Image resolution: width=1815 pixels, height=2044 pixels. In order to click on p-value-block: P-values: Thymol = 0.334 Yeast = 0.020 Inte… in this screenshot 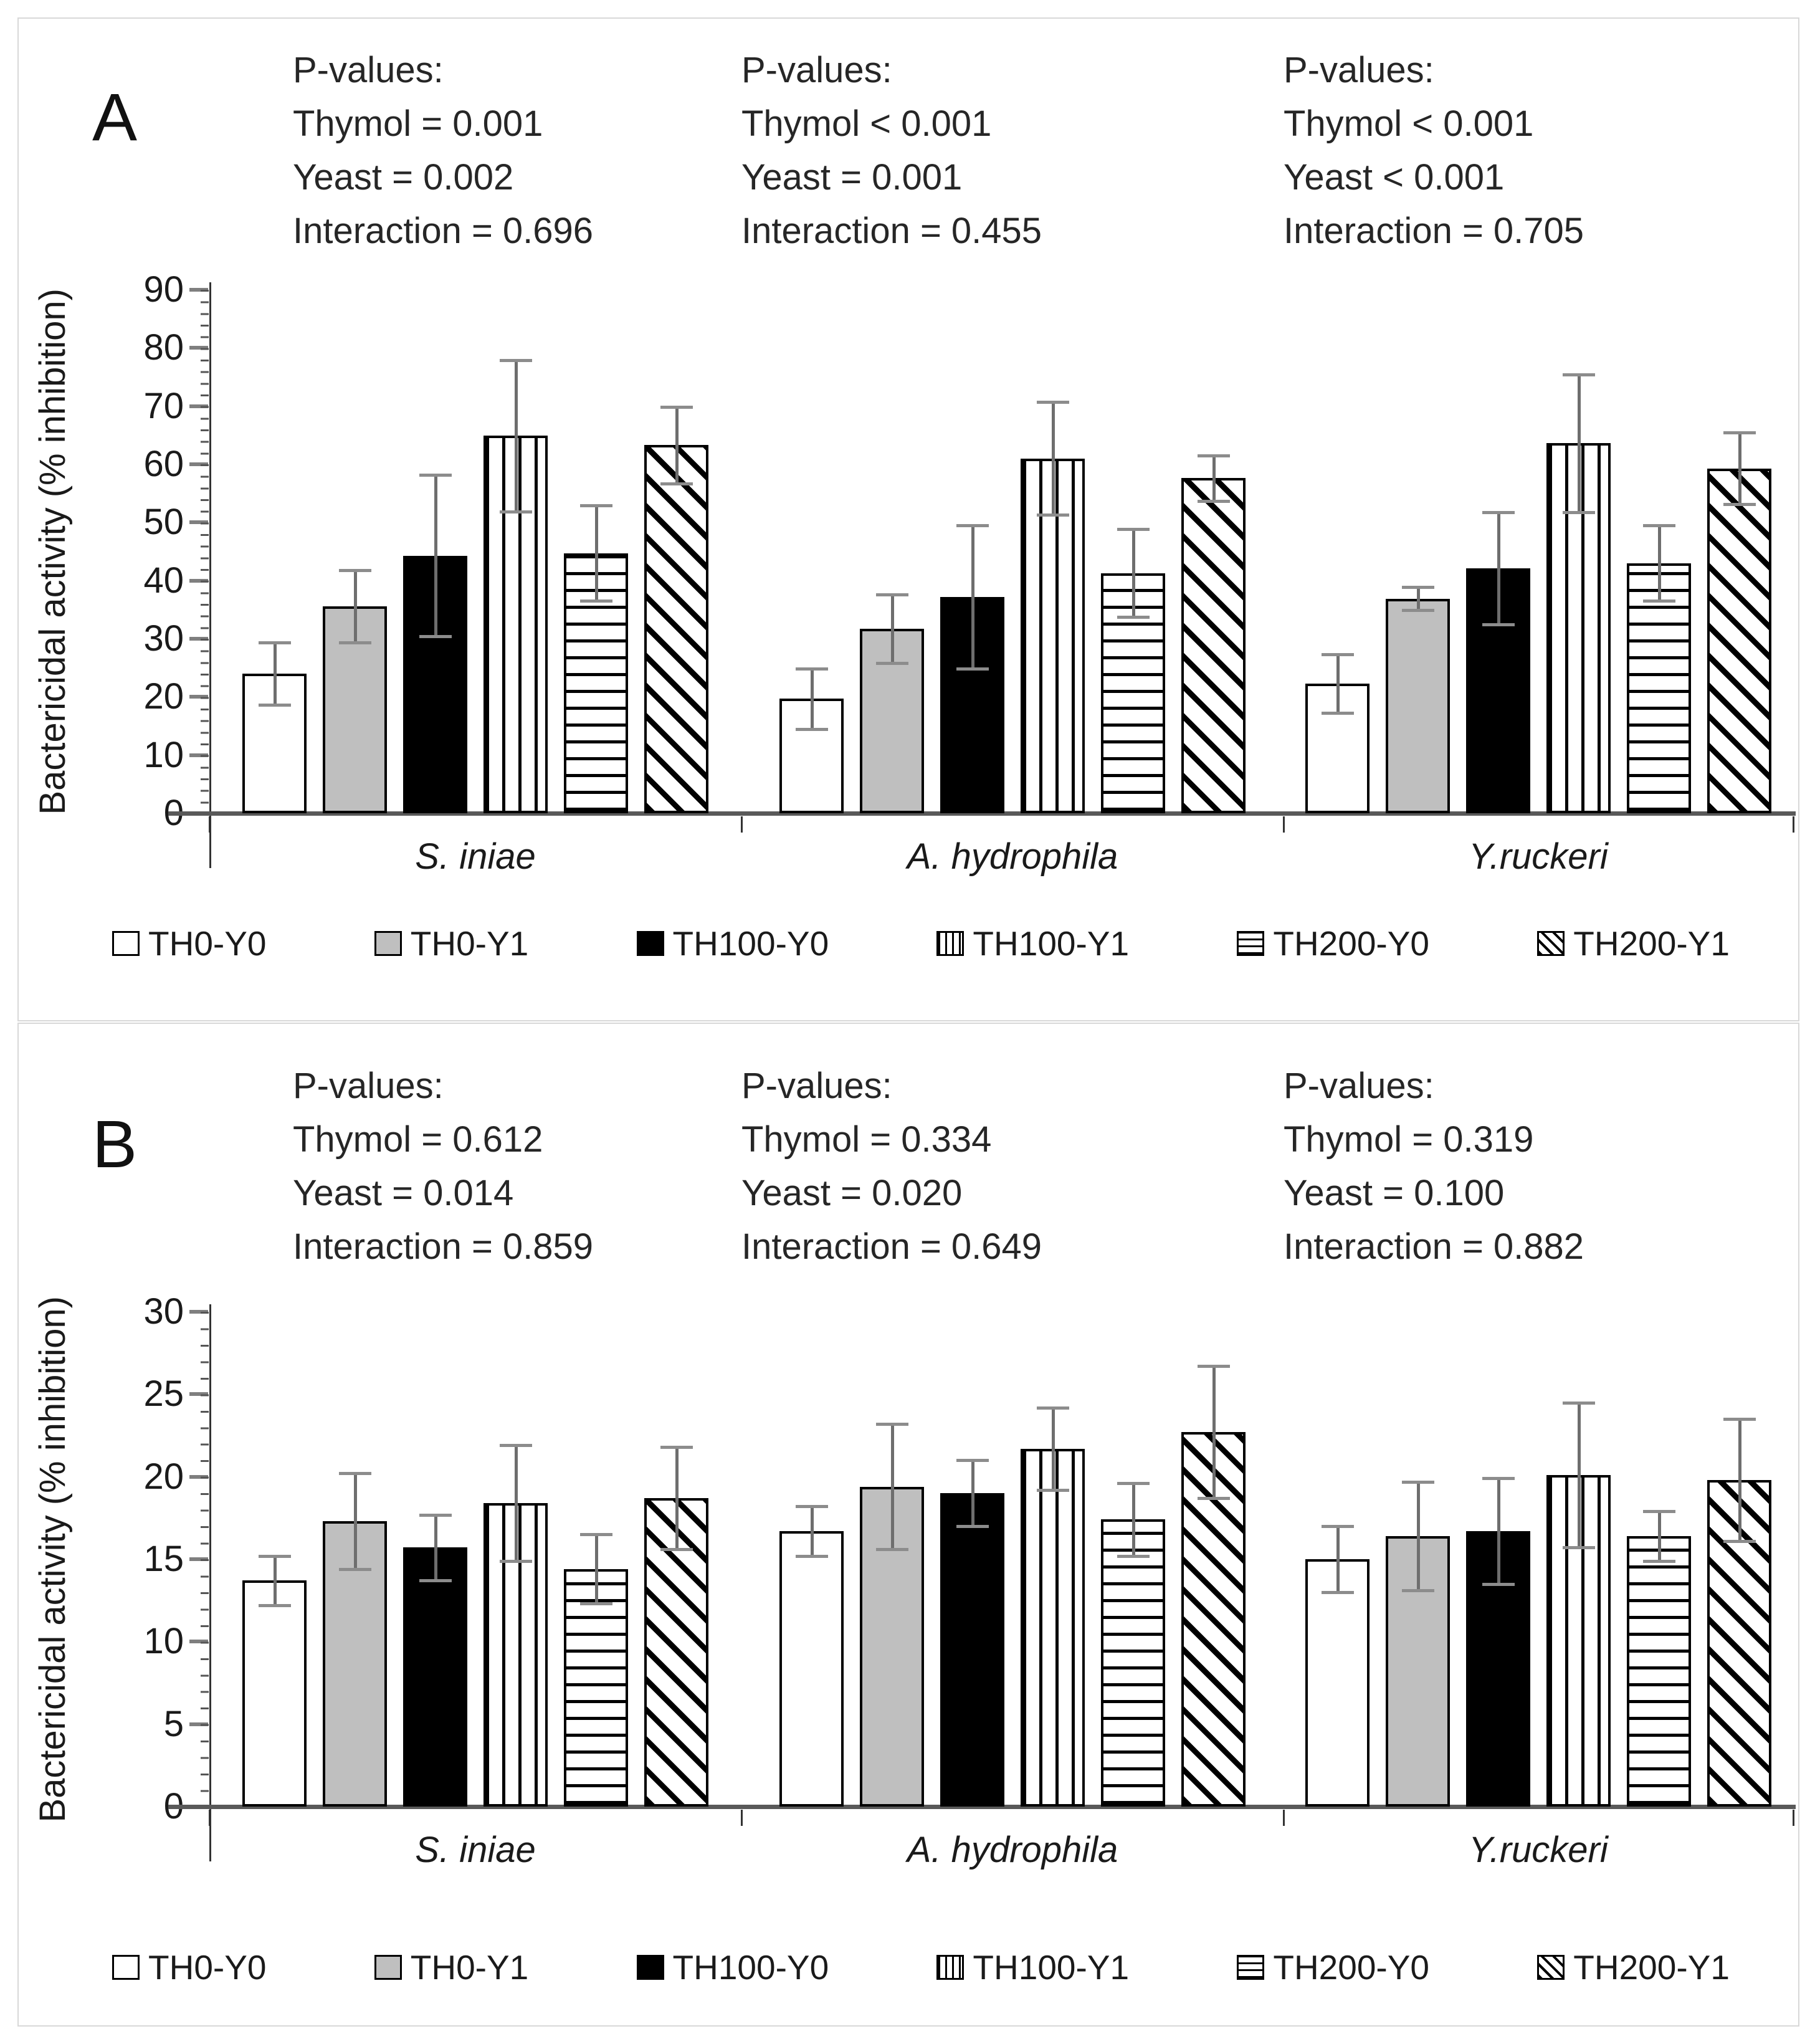, I will do `click(978, 1166)`.